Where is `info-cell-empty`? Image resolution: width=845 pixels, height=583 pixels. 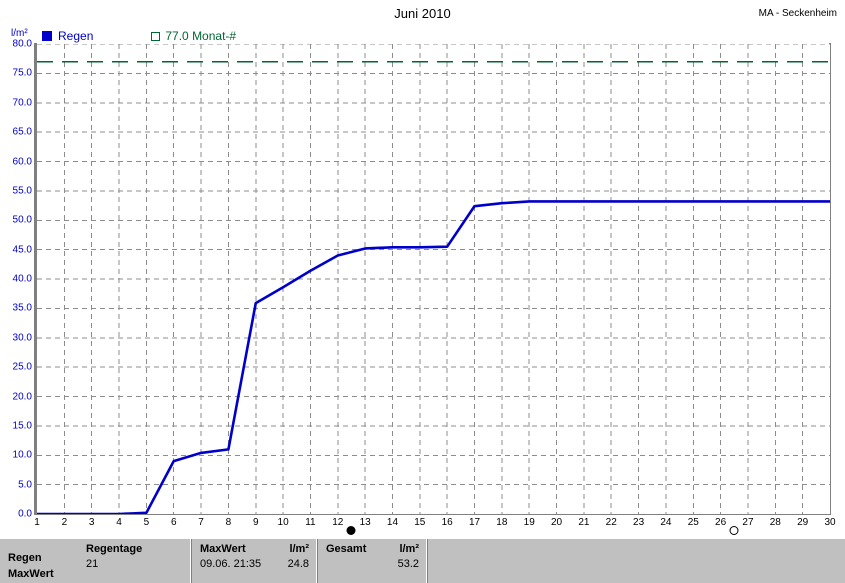 info-cell-empty is located at coordinates (636, 561).